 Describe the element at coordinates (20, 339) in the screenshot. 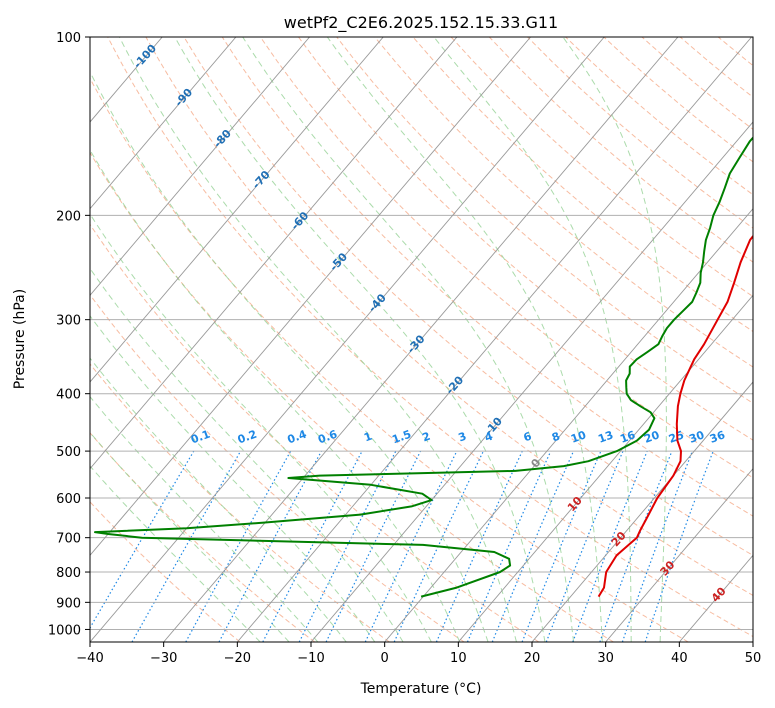

I see `y-axis-label: Pressure (hPa)` at that location.